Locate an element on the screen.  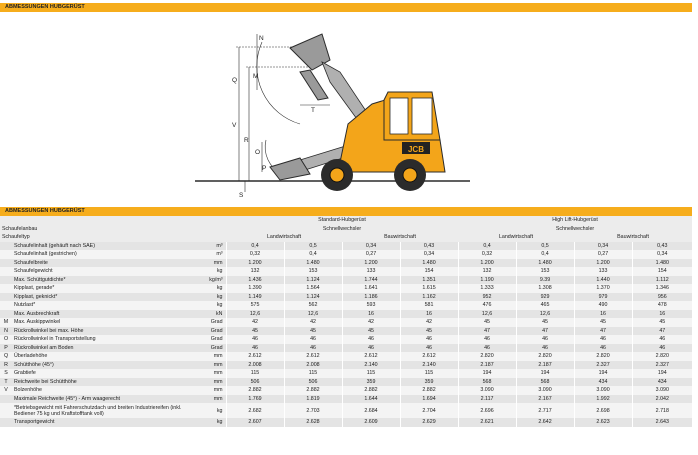
dimension-label-o: O is located at coordinates (257, 152).